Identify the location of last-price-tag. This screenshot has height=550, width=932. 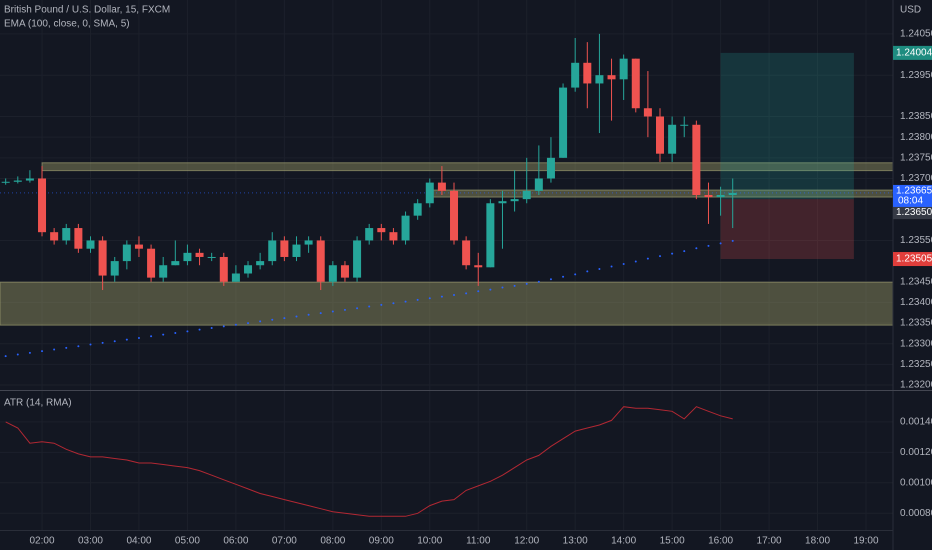
(912, 195).